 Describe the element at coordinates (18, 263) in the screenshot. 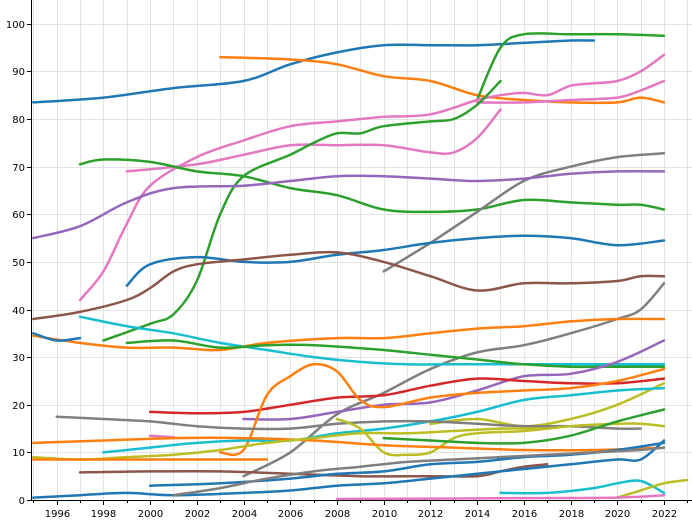

I see `y-tick-label: 50` at that location.